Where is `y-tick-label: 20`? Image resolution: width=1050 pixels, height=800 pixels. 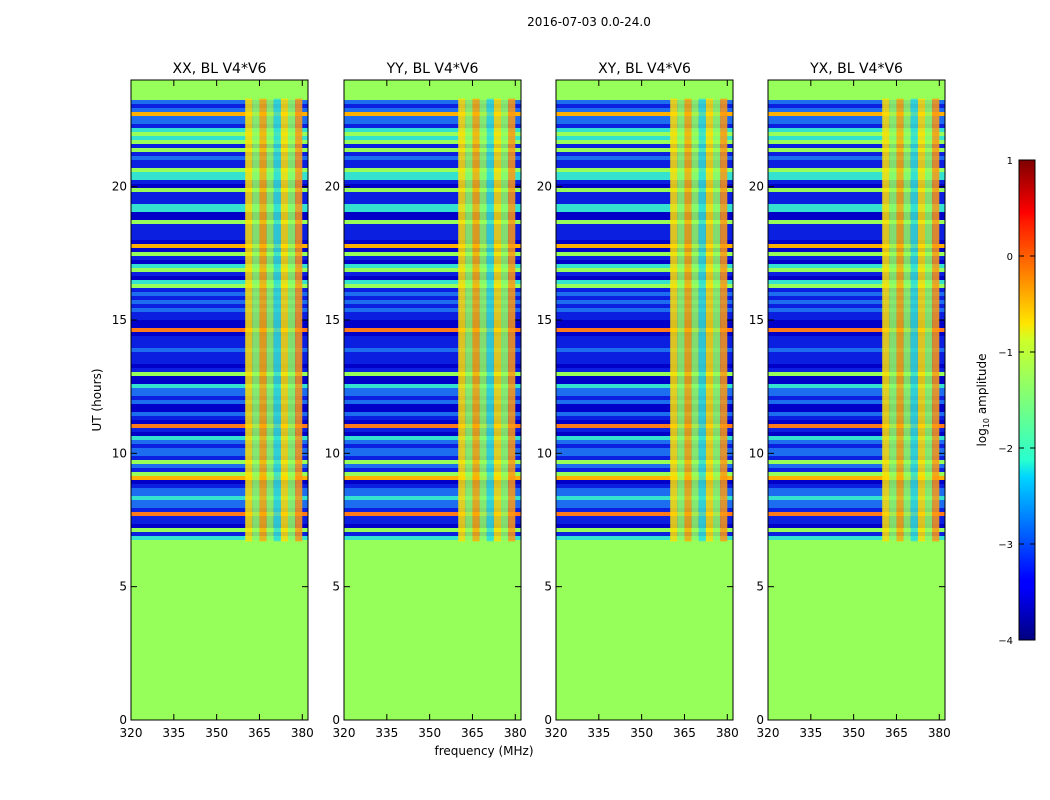 y-tick-label: 20 is located at coordinates (756, 187).